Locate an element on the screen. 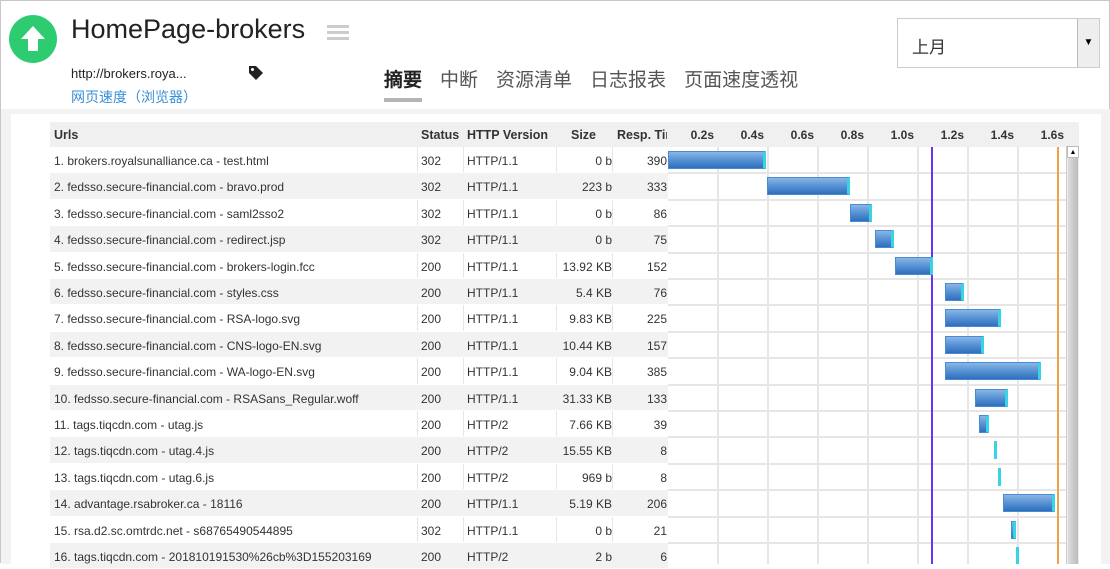 The image size is (1110, 569). col-urls: Urls is located at coordinates (66, 135).